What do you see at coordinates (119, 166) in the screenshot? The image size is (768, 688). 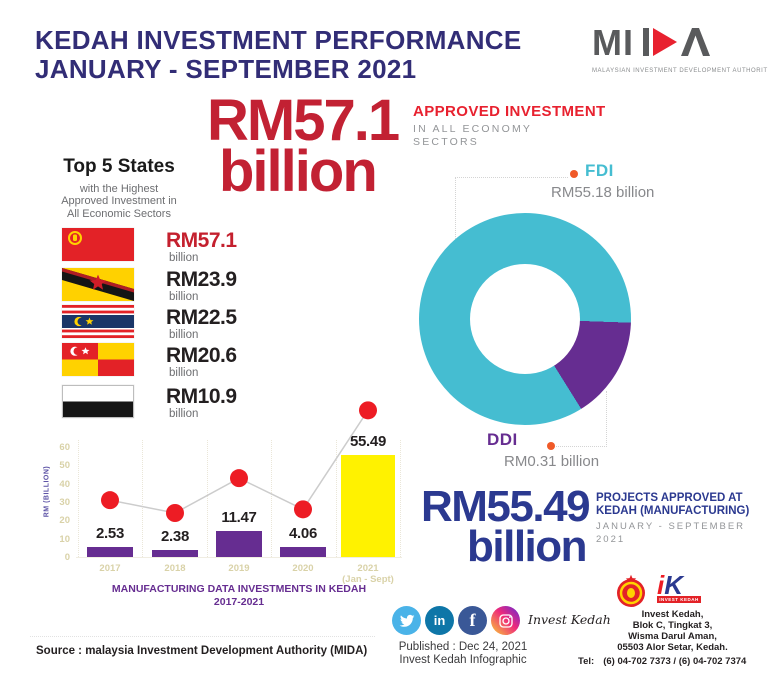 I see `top5-title: Top 5 States` at bounding box center [119, 166].